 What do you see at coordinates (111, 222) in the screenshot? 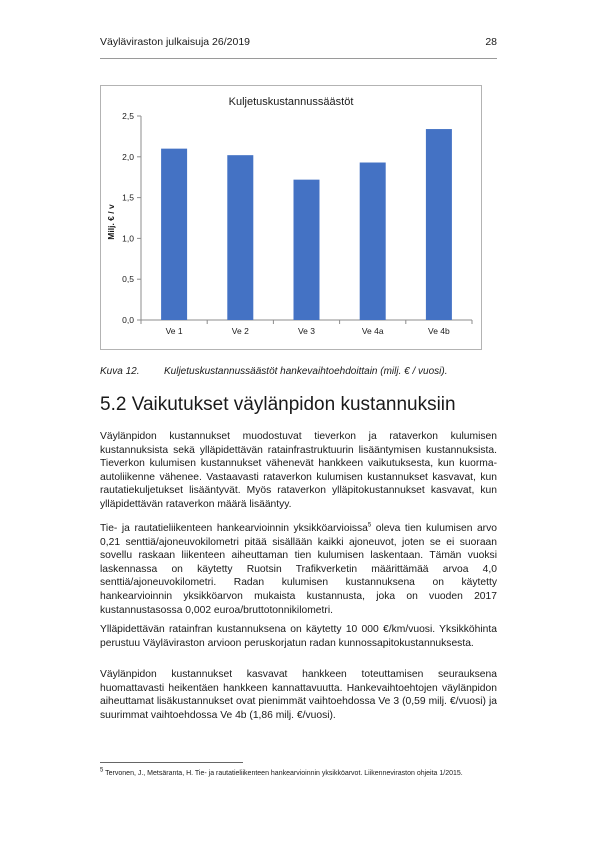
I see `y-axis-label: Milj. € / v` at bounding box center [111, 222].